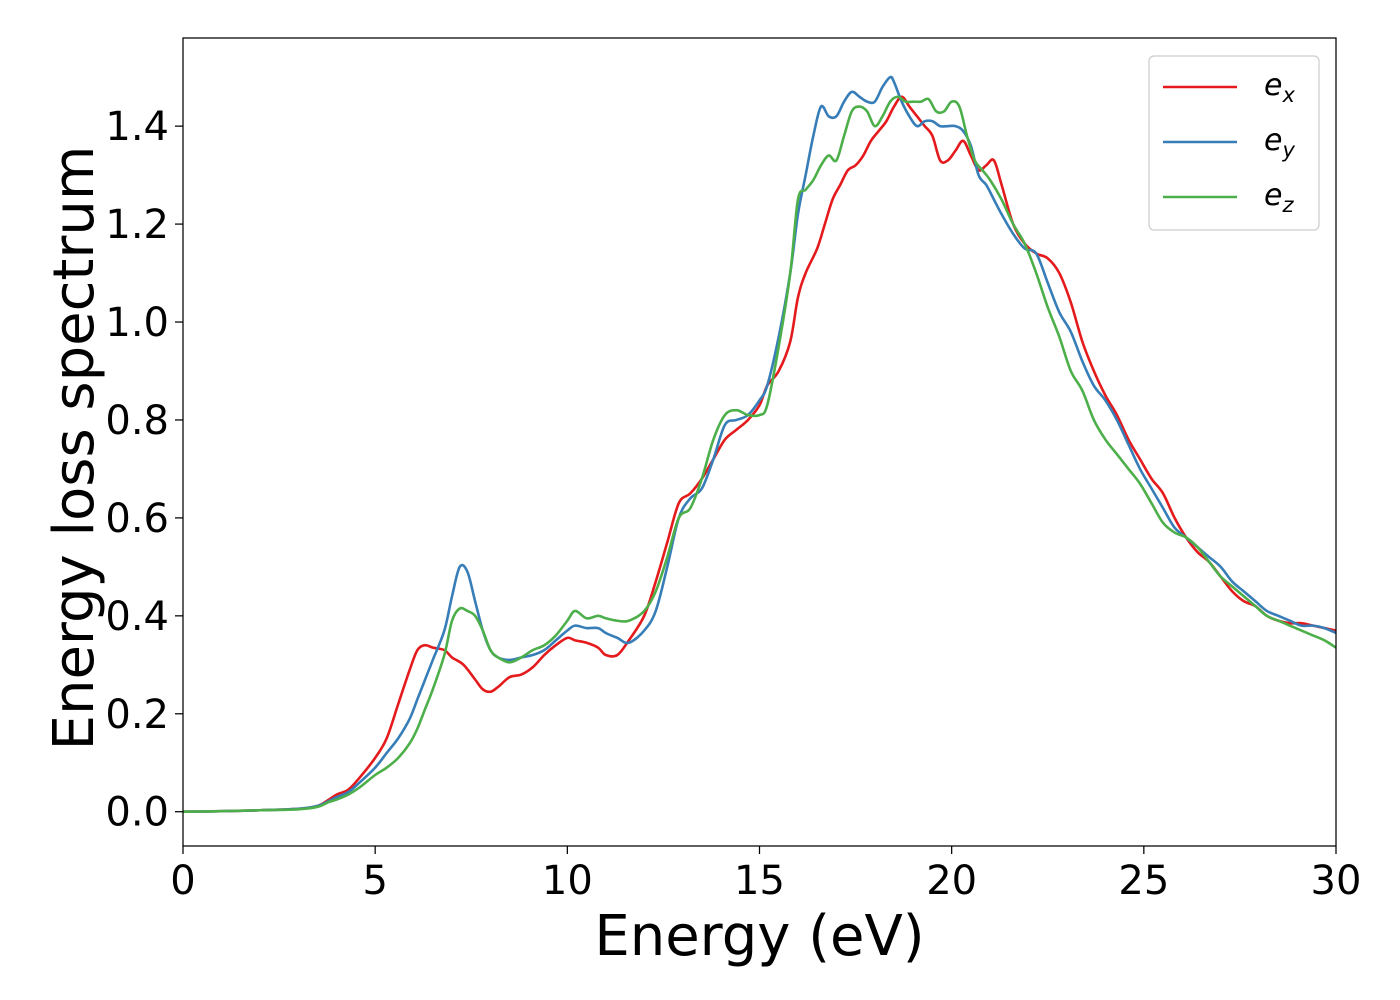 This screenshot has width=1400, height=1000. Describe the element at coordinates (759, 881) in the screenshot. I see `x-tick-label: 15` at that location.